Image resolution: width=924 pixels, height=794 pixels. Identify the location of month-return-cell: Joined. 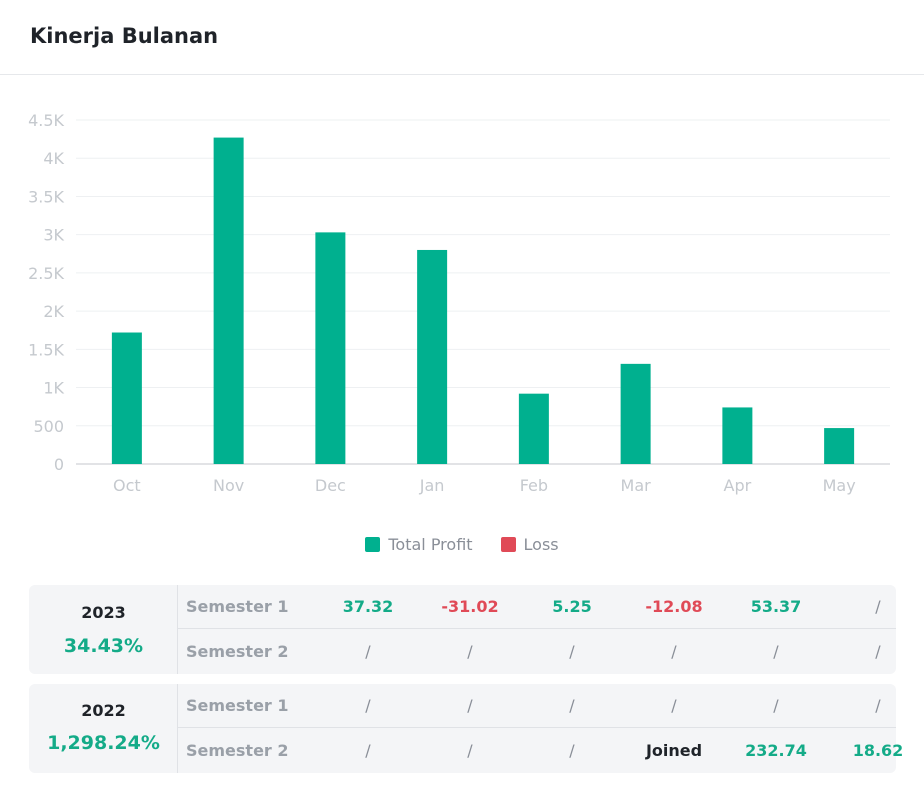
(674, 750).